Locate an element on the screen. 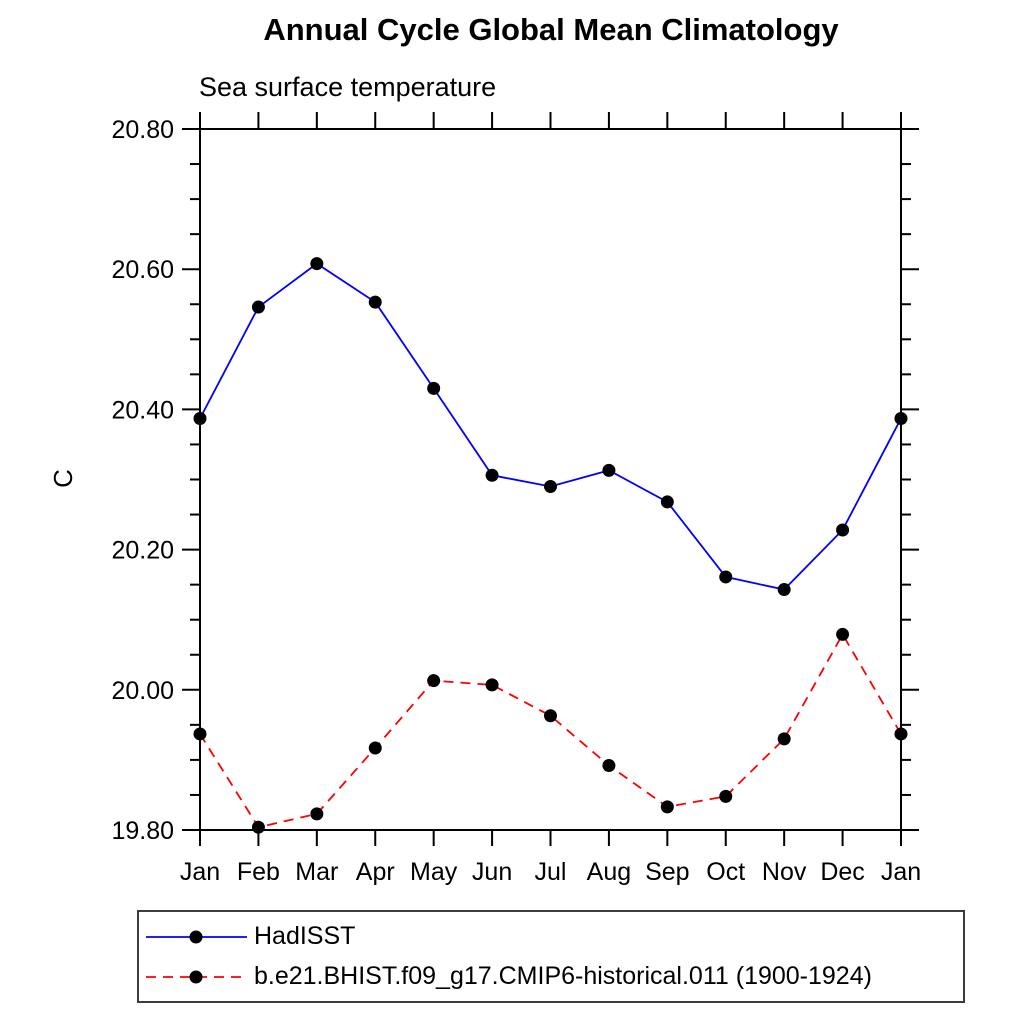  legend-line-sample-dashed is located at coordinates (196, 976).